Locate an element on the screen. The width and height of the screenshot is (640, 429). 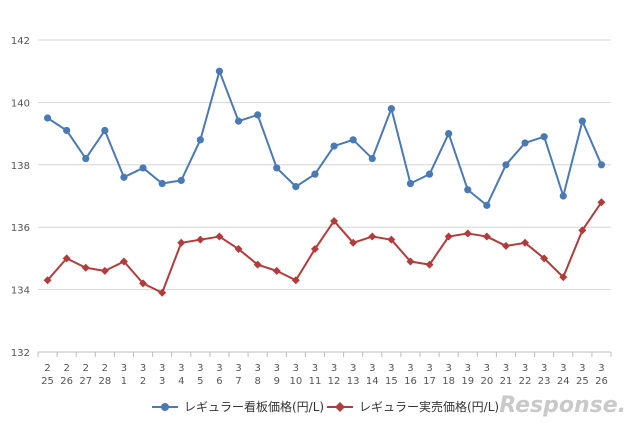
legend-label-signboard-price: レギュラー看板価格(円/L) is located at coordinates (254, 407).